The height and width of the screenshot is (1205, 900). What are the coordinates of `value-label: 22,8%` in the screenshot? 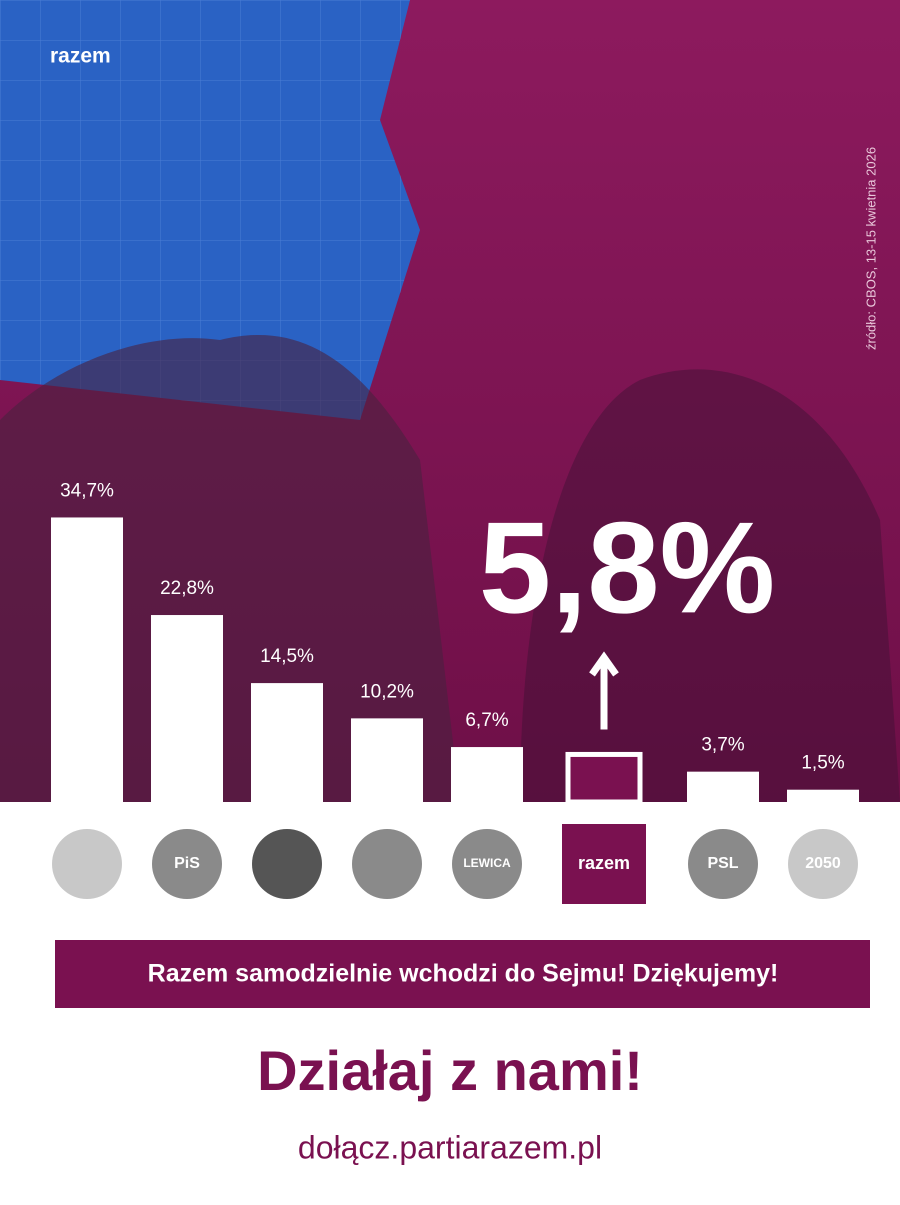 It's located at (187, 588).